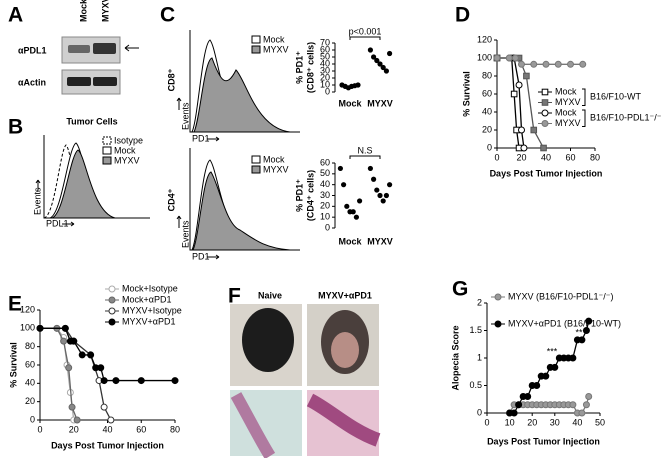 The height and width of the screenshot is (458, 669). What do you see at coordinates (325, 206) in the screenshot?
I see `y-tick-label: 20` at bounding box center [325, 206].